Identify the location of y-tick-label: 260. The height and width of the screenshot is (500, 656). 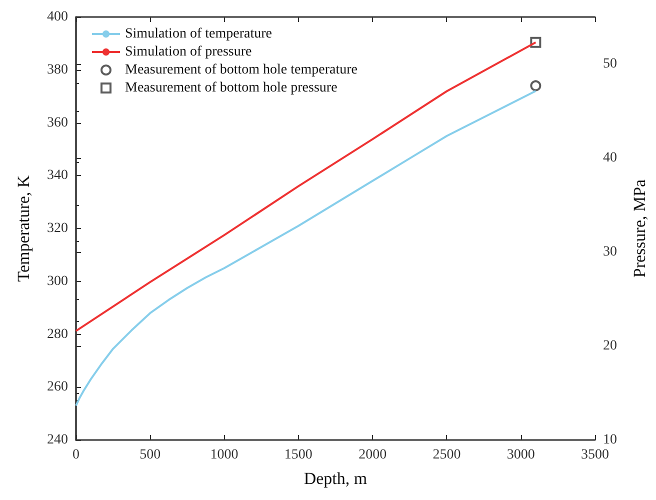
(57, 387).